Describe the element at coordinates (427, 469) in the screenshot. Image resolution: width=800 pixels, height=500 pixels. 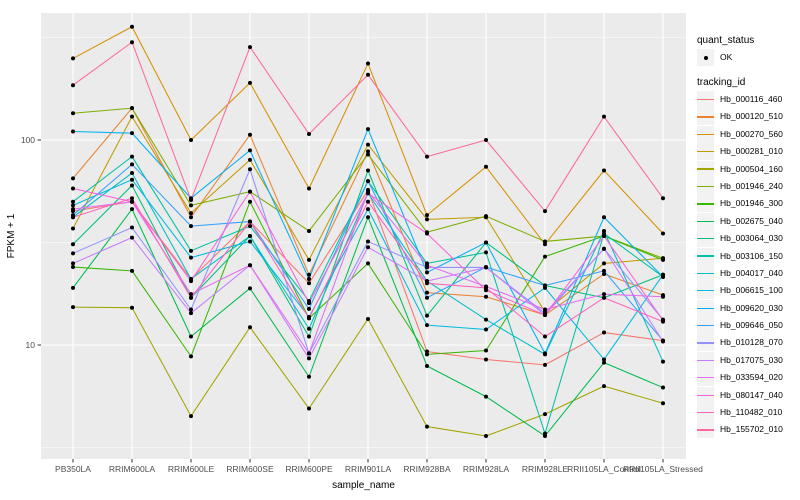
I see `x-tick-label: RRIM928BA` at that location.